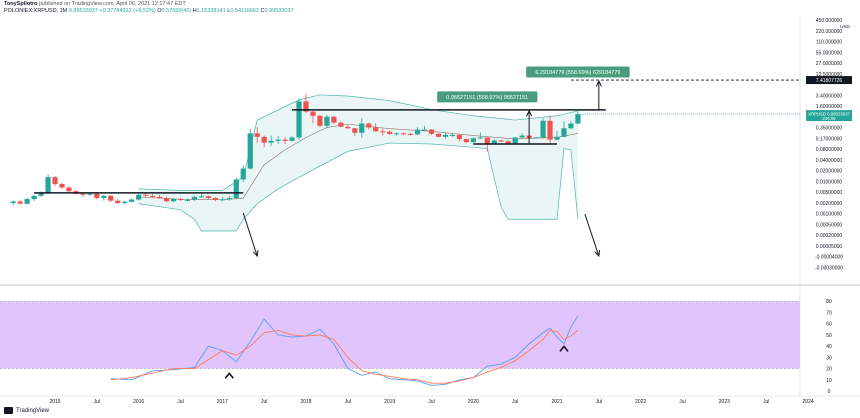 This screenshot has width=860, height=418. I want to click on measure-arrow-lower-head, so click(529, 113).